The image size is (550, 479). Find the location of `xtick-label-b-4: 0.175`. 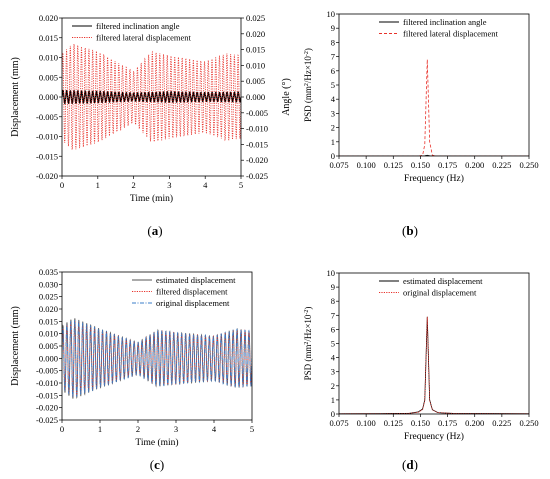

xtick-label-b-4: 0.175 is located at coordinates (447, 165).